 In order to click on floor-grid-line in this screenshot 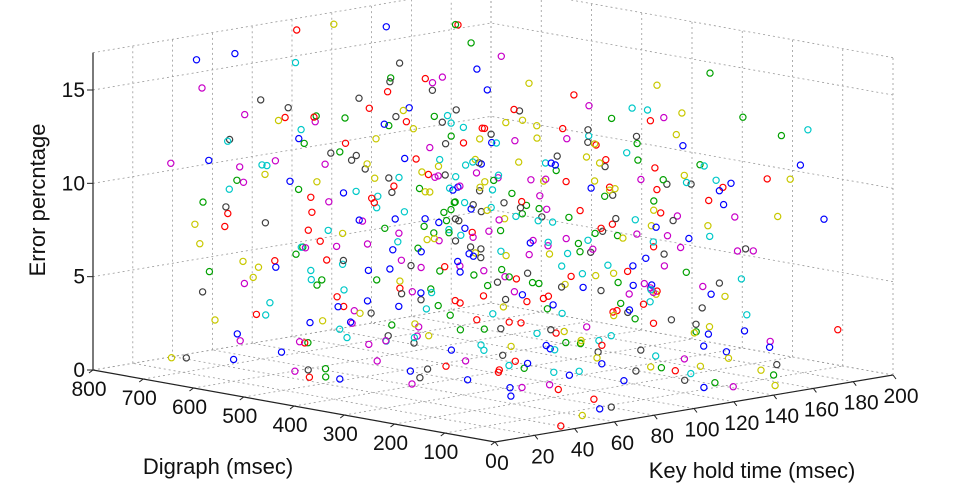, I will do `click(413, 386)`.